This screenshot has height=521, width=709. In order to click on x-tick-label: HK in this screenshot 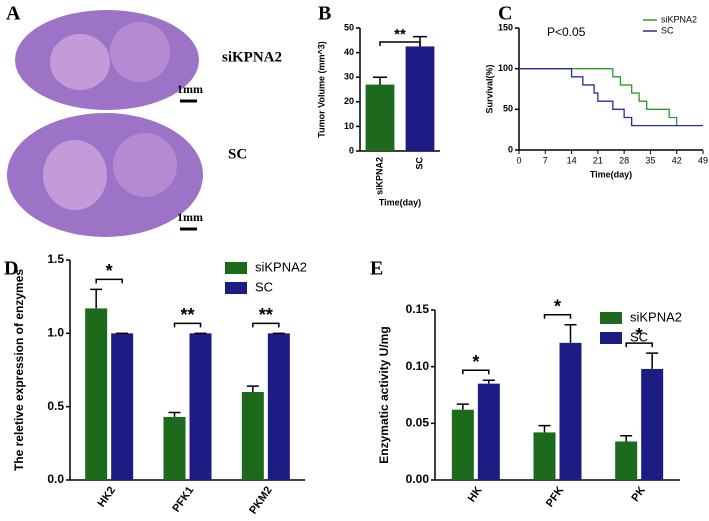, I will do `click(475, 494)`.